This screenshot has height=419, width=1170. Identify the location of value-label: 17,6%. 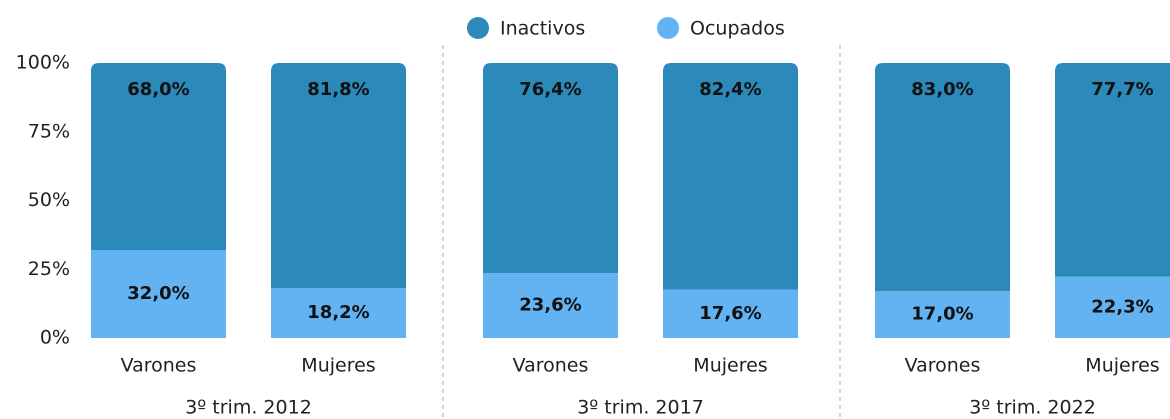
(730, 313).